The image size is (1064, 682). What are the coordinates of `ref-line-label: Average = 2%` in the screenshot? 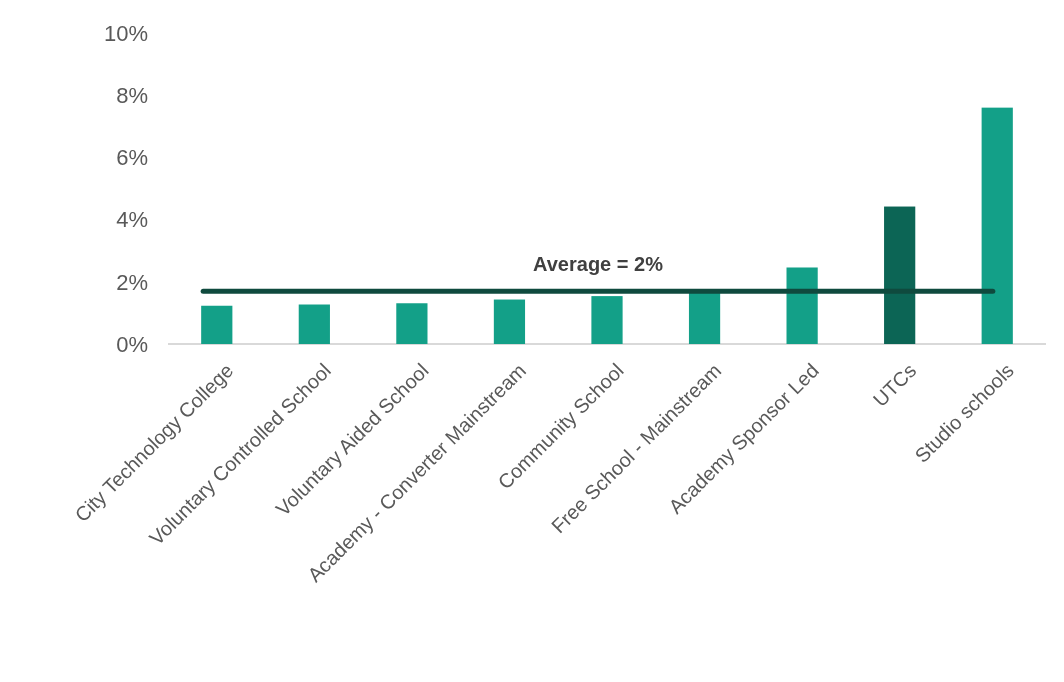 It's located at (598, 264).